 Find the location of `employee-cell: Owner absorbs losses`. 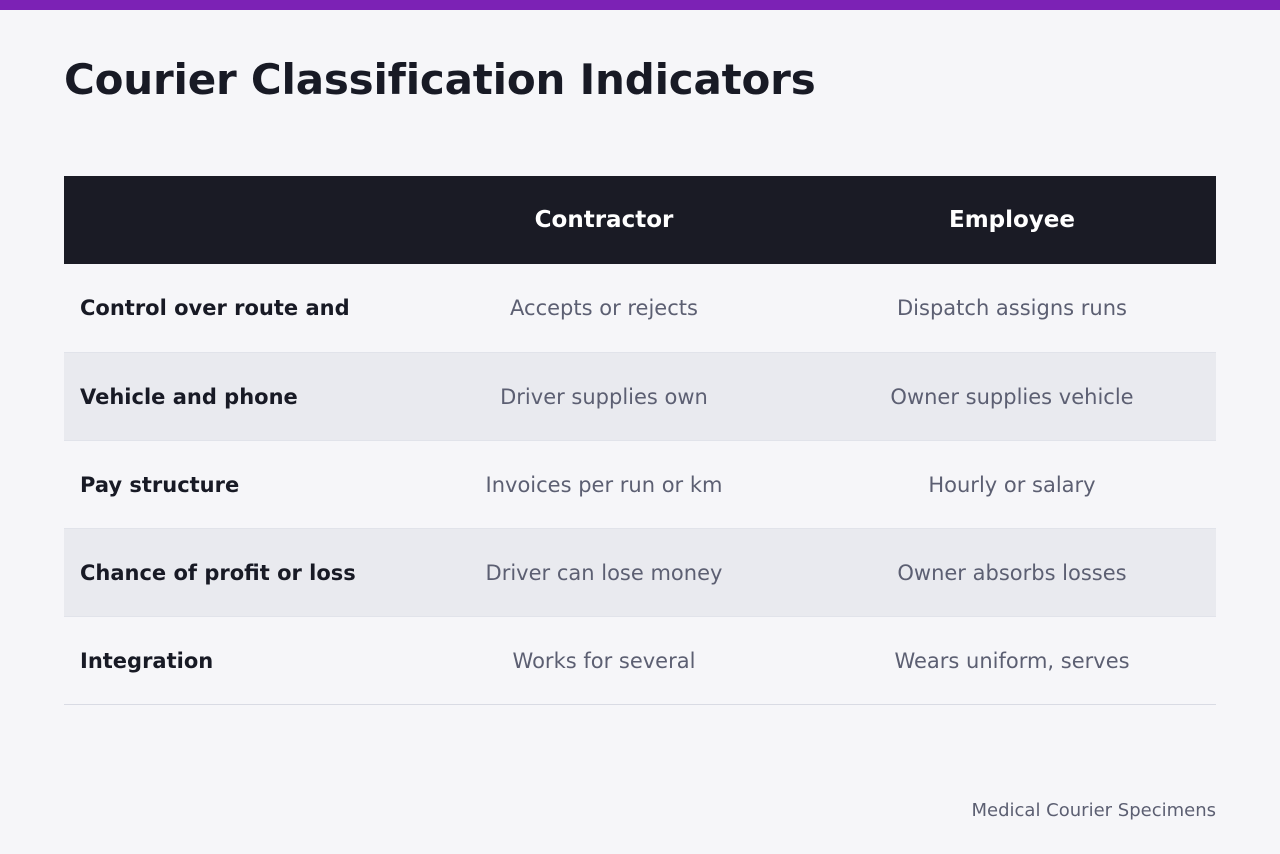

employee-cell: Owner absorbs losses is located at coordinates (1012, 572).